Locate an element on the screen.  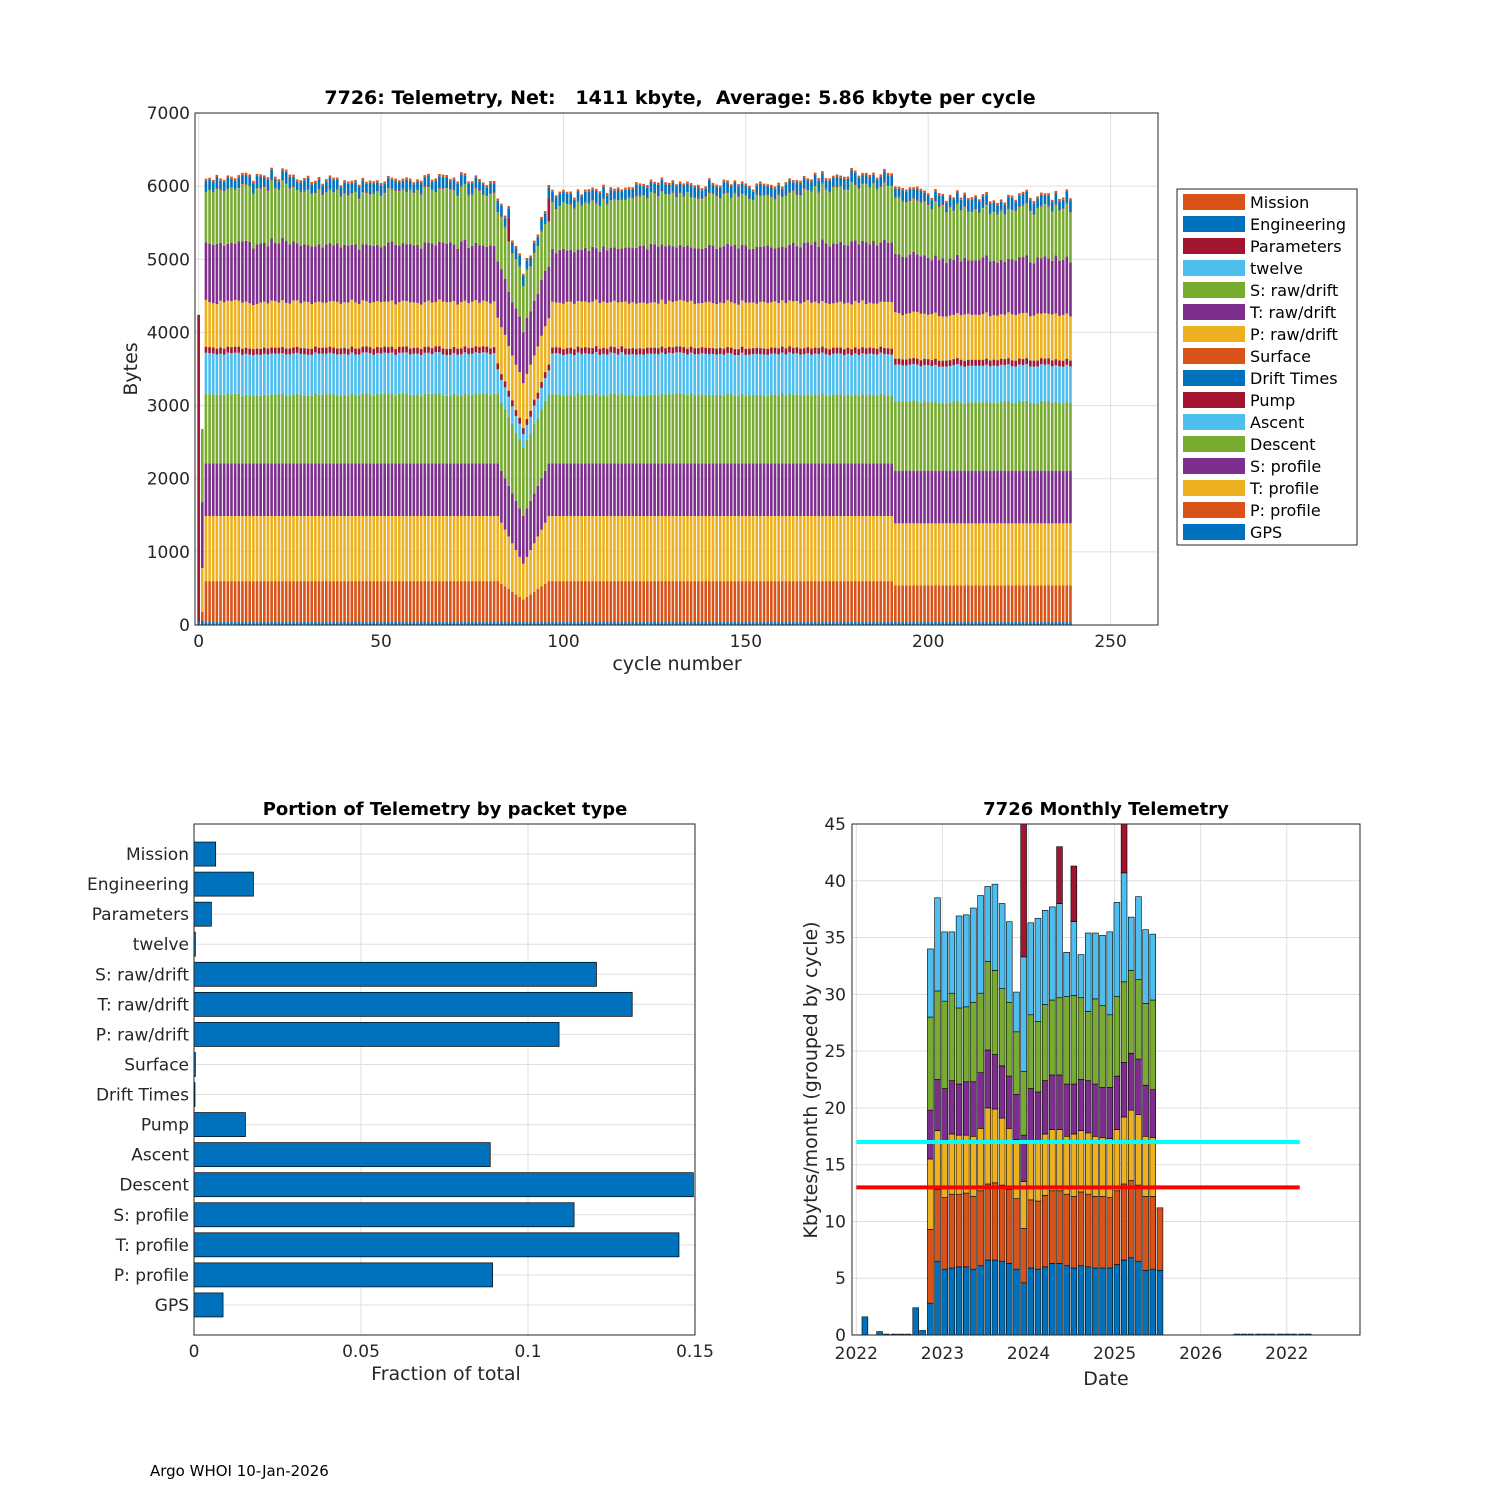
br-ytick-label: 5 is located at coordinates (840, 1279).